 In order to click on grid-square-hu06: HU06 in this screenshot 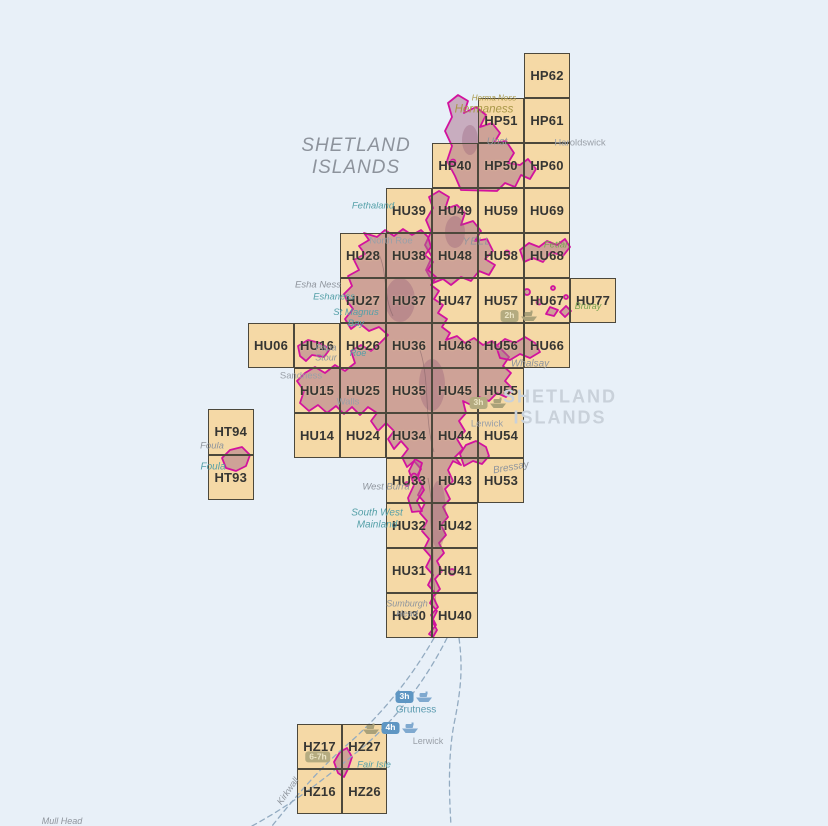, I will do `click(271, 345)`.